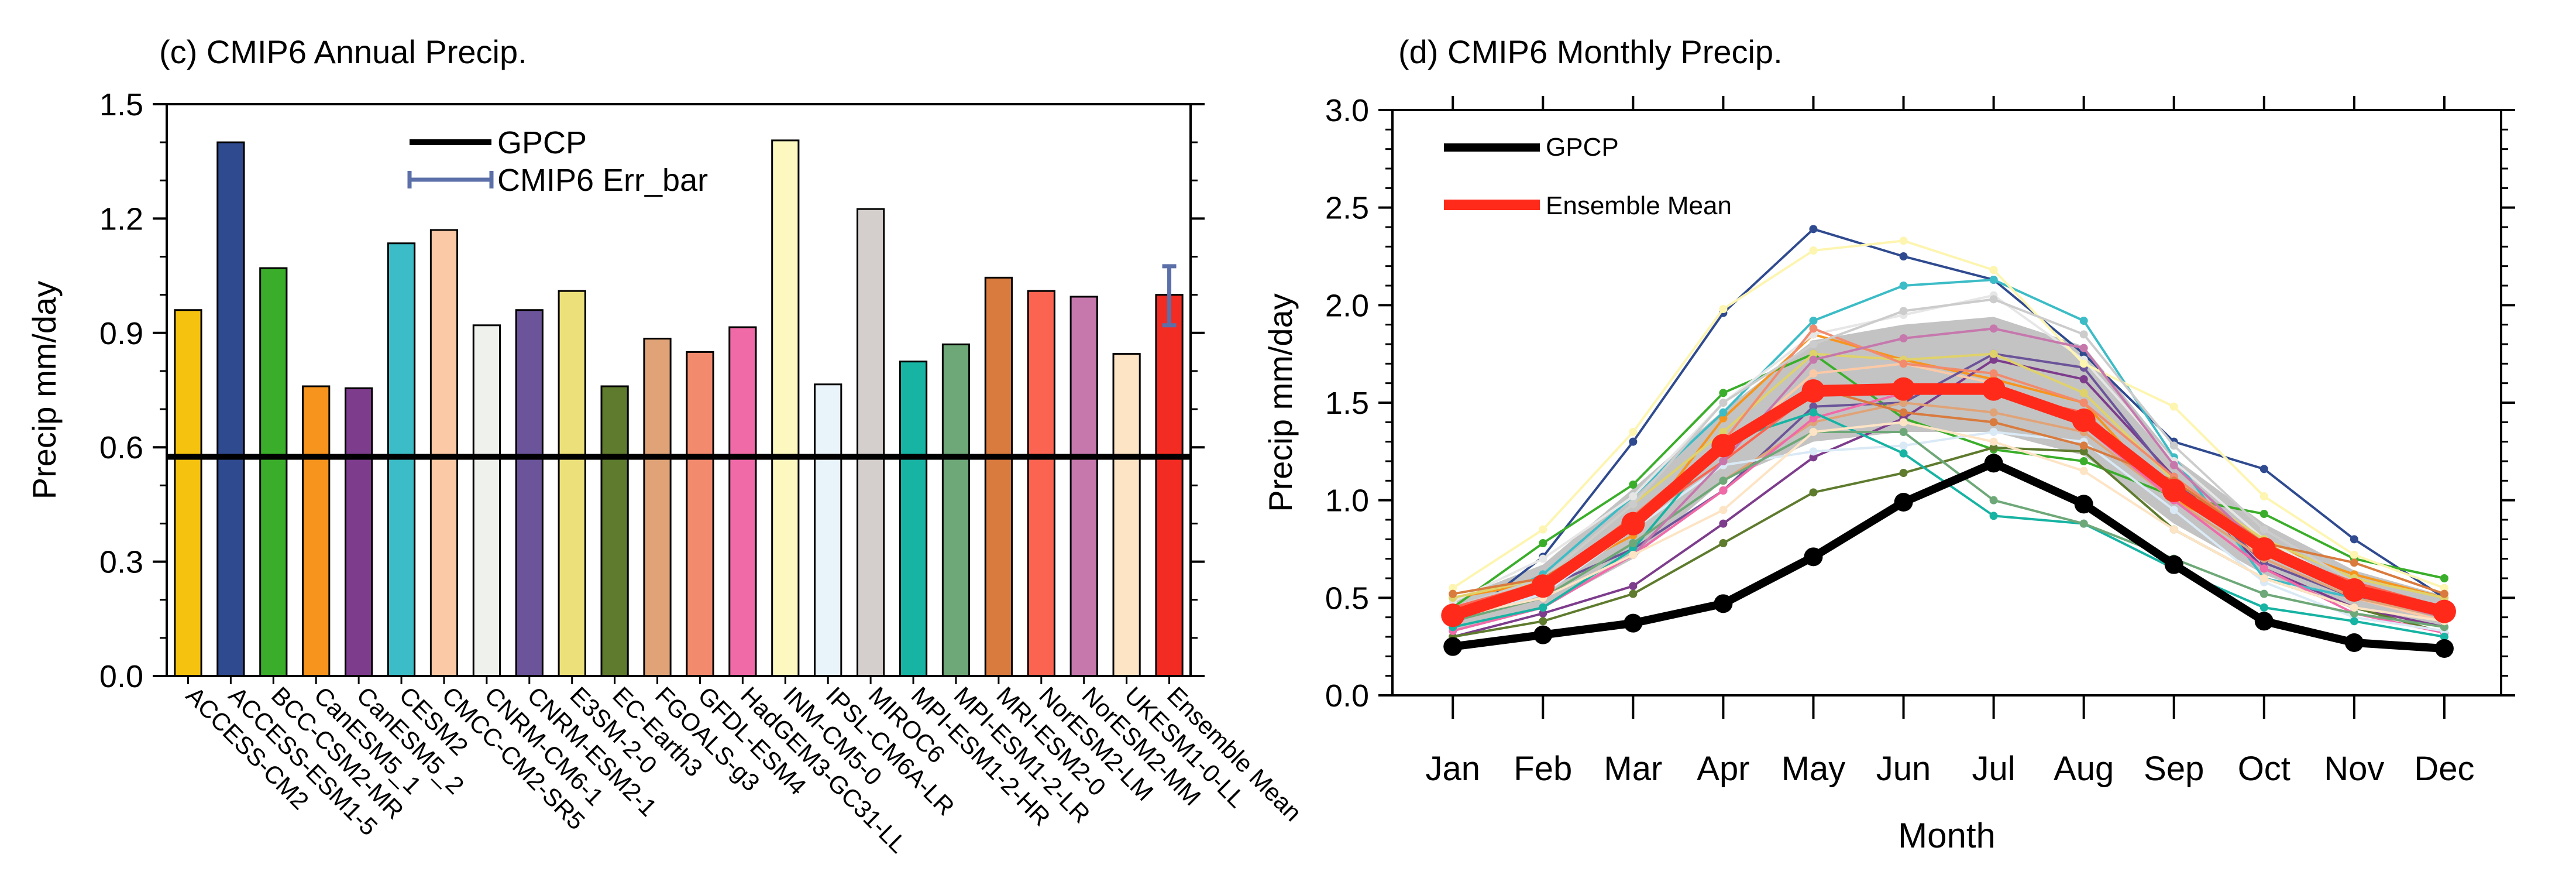 The image size is (2576, 892). Describe the element at coordinates (2444, 769) in the screenshot. I see `month-label: Dec` at that location.